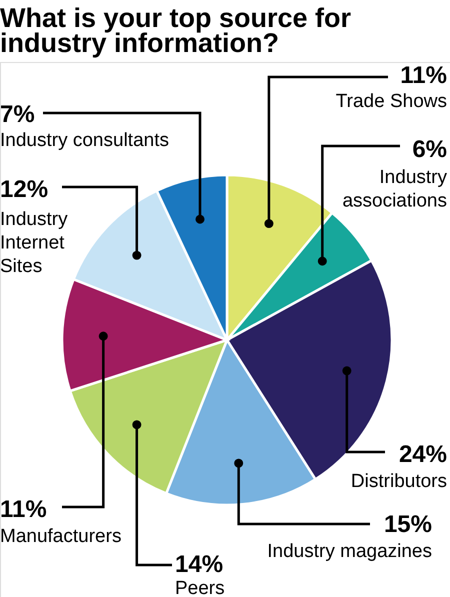 The height and width of the screenshot is (597, 450). Describe the element at coordinates (24, 189) in the screenshot. I see `data-label: 12%` at that location.